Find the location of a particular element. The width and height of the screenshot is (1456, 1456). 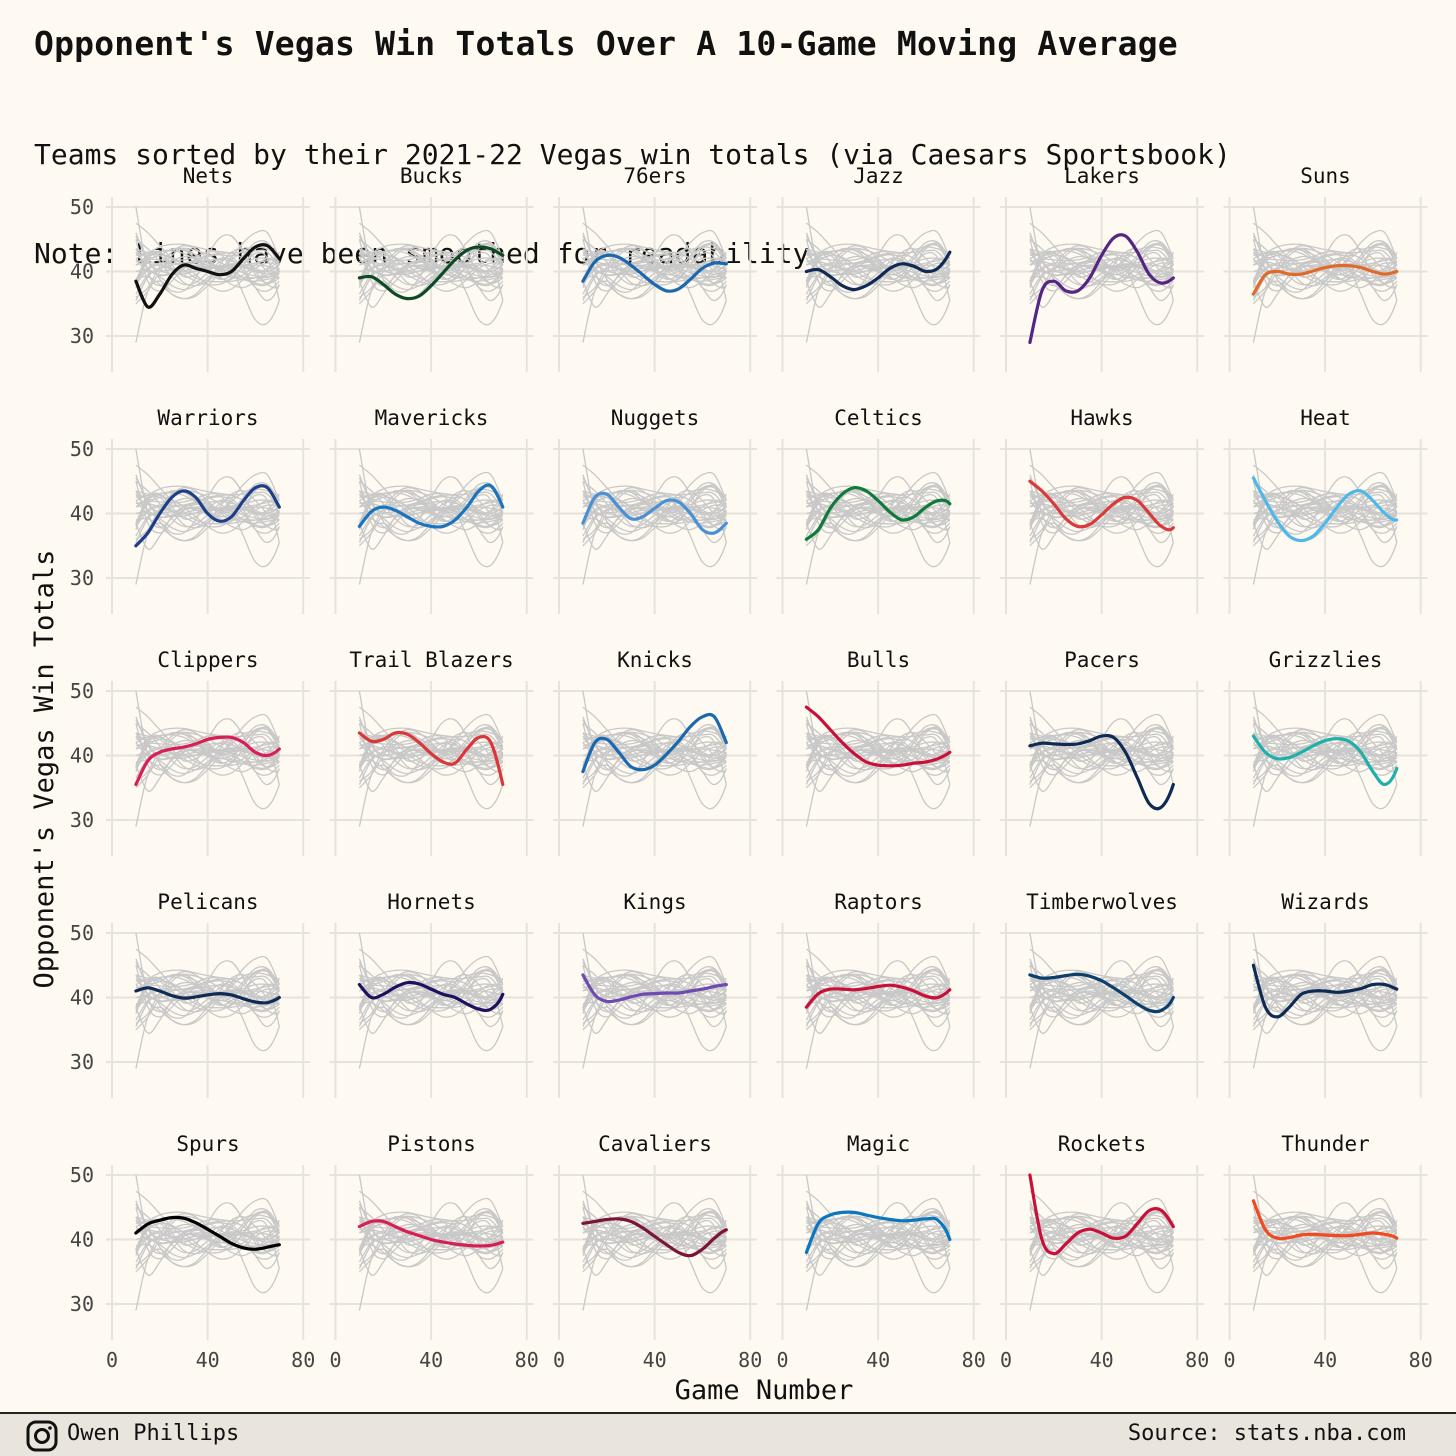

panel-thunder: Thunder is located at coordinates (1325, 1236).